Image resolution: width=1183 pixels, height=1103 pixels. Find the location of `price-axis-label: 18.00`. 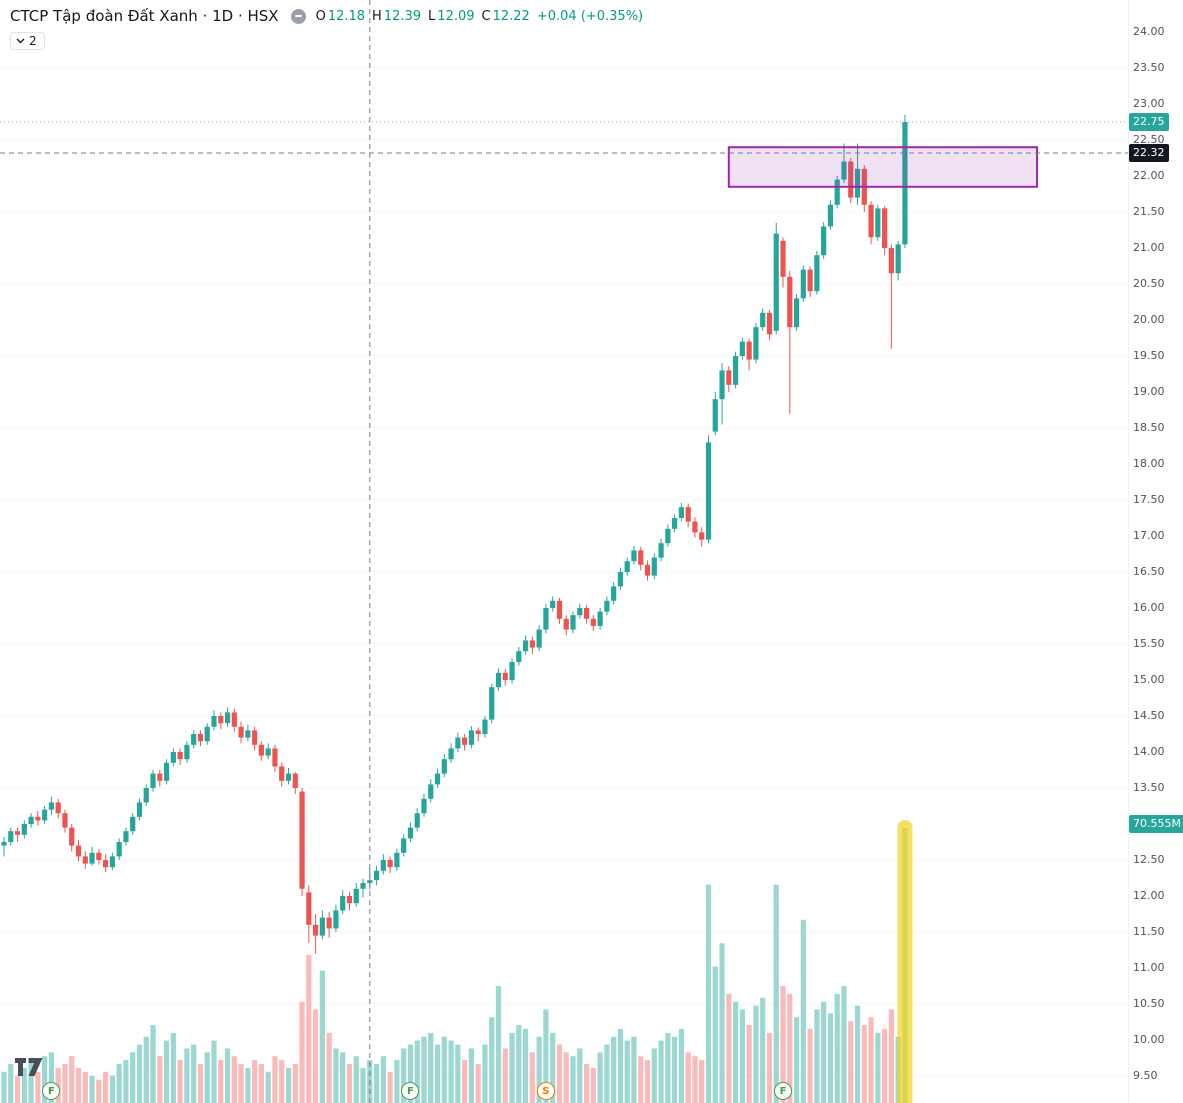

price-axis-label: 18.00 is located at coordinates (1149, 463).